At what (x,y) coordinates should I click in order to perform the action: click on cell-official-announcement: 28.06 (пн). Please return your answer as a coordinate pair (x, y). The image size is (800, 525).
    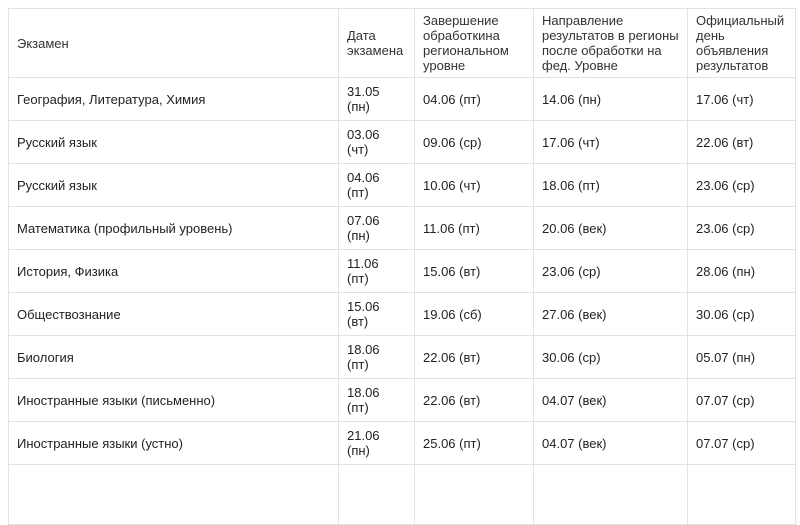
    Looking at the image, I should click on (741, 271).